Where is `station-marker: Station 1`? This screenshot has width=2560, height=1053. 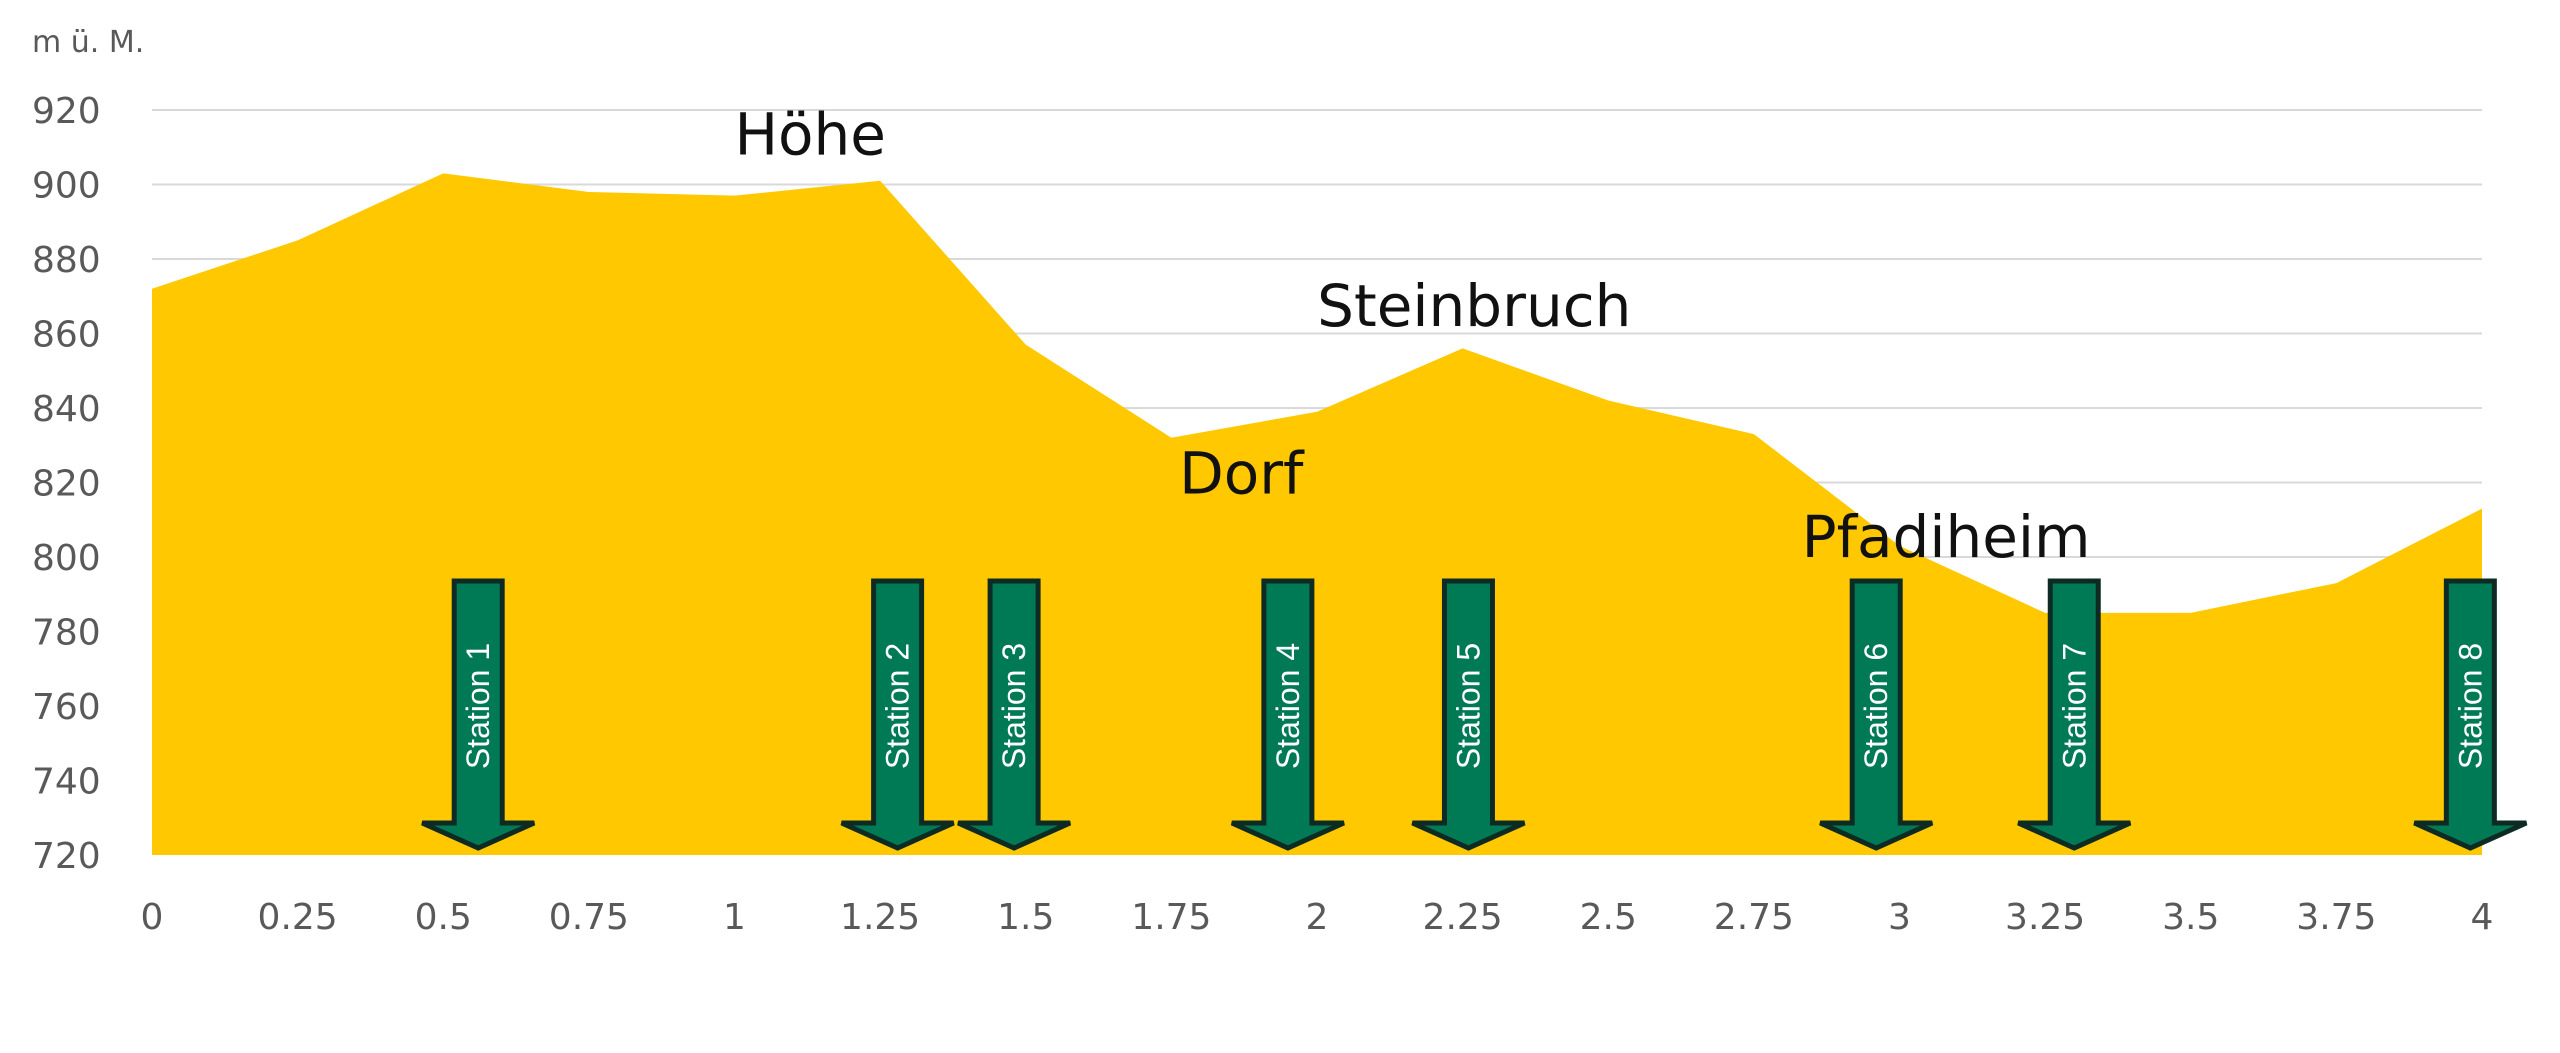
station-marker: Station 1 is located at coordinates (478, 714).